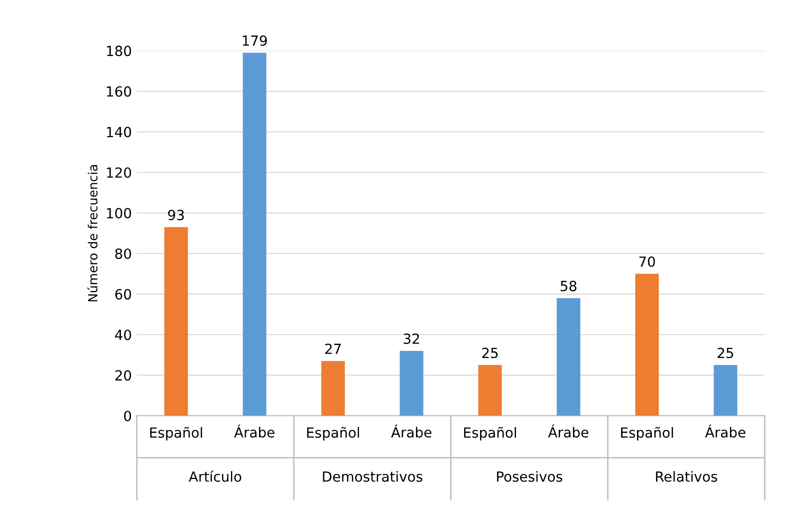 This screenshot has width=805, height=507. Describe the element at coordinates (215, 476) in the screenshot. I see `text: Artículo` at that location.